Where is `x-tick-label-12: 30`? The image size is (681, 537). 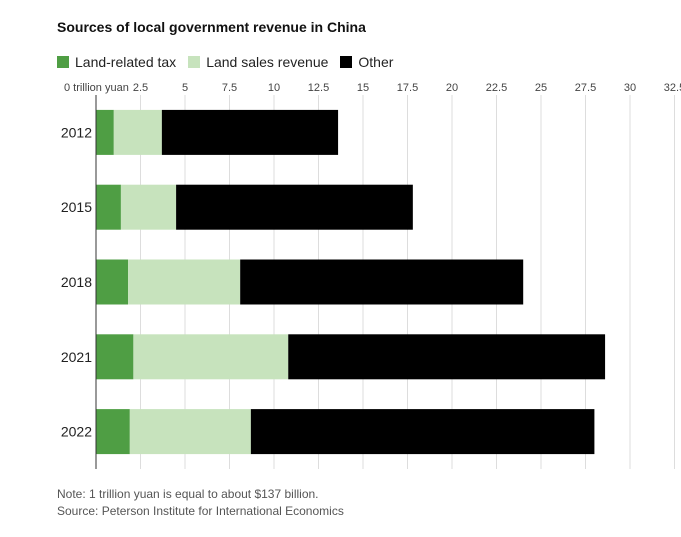
x-tick-label-12: 30 is located at coordinates (630, 88).